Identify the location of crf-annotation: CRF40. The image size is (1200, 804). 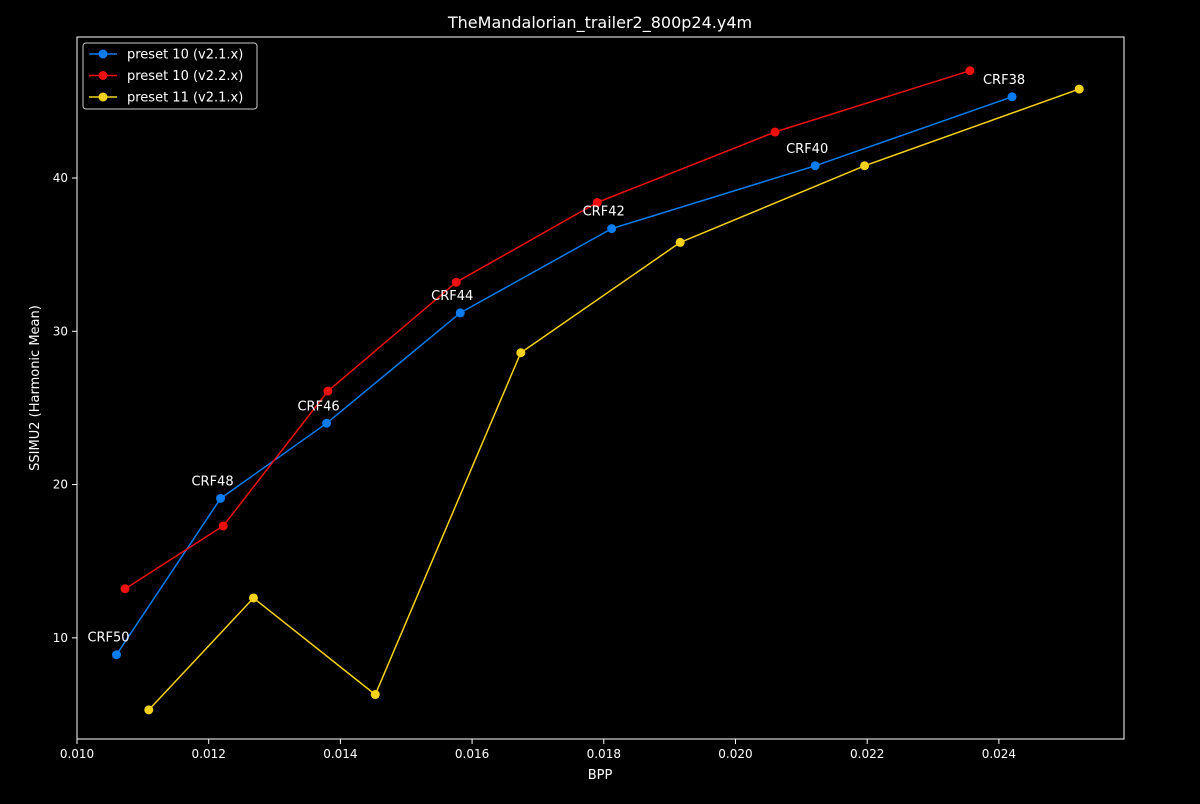
(807, 149).